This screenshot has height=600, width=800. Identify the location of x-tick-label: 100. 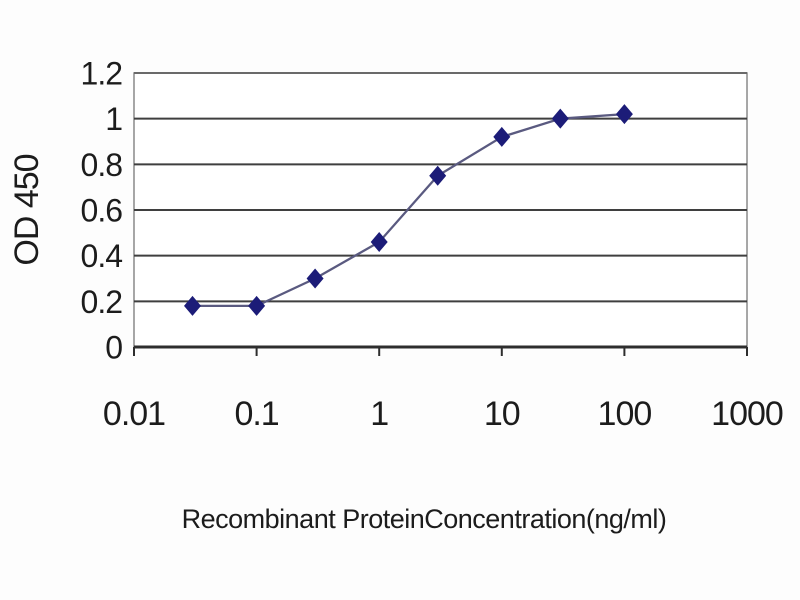
(625, 414).